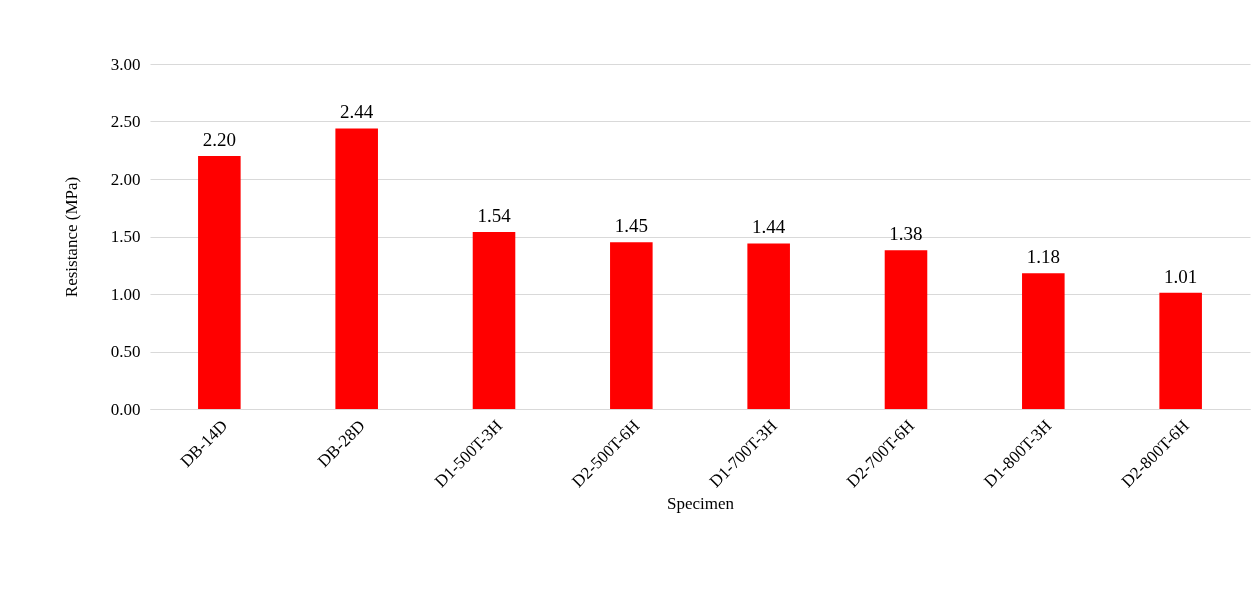 The image size is (1257, 590). Describe the element at coordinates (125, 409) in the screenshot. I see `y-tick-label: 0.00` at that location.